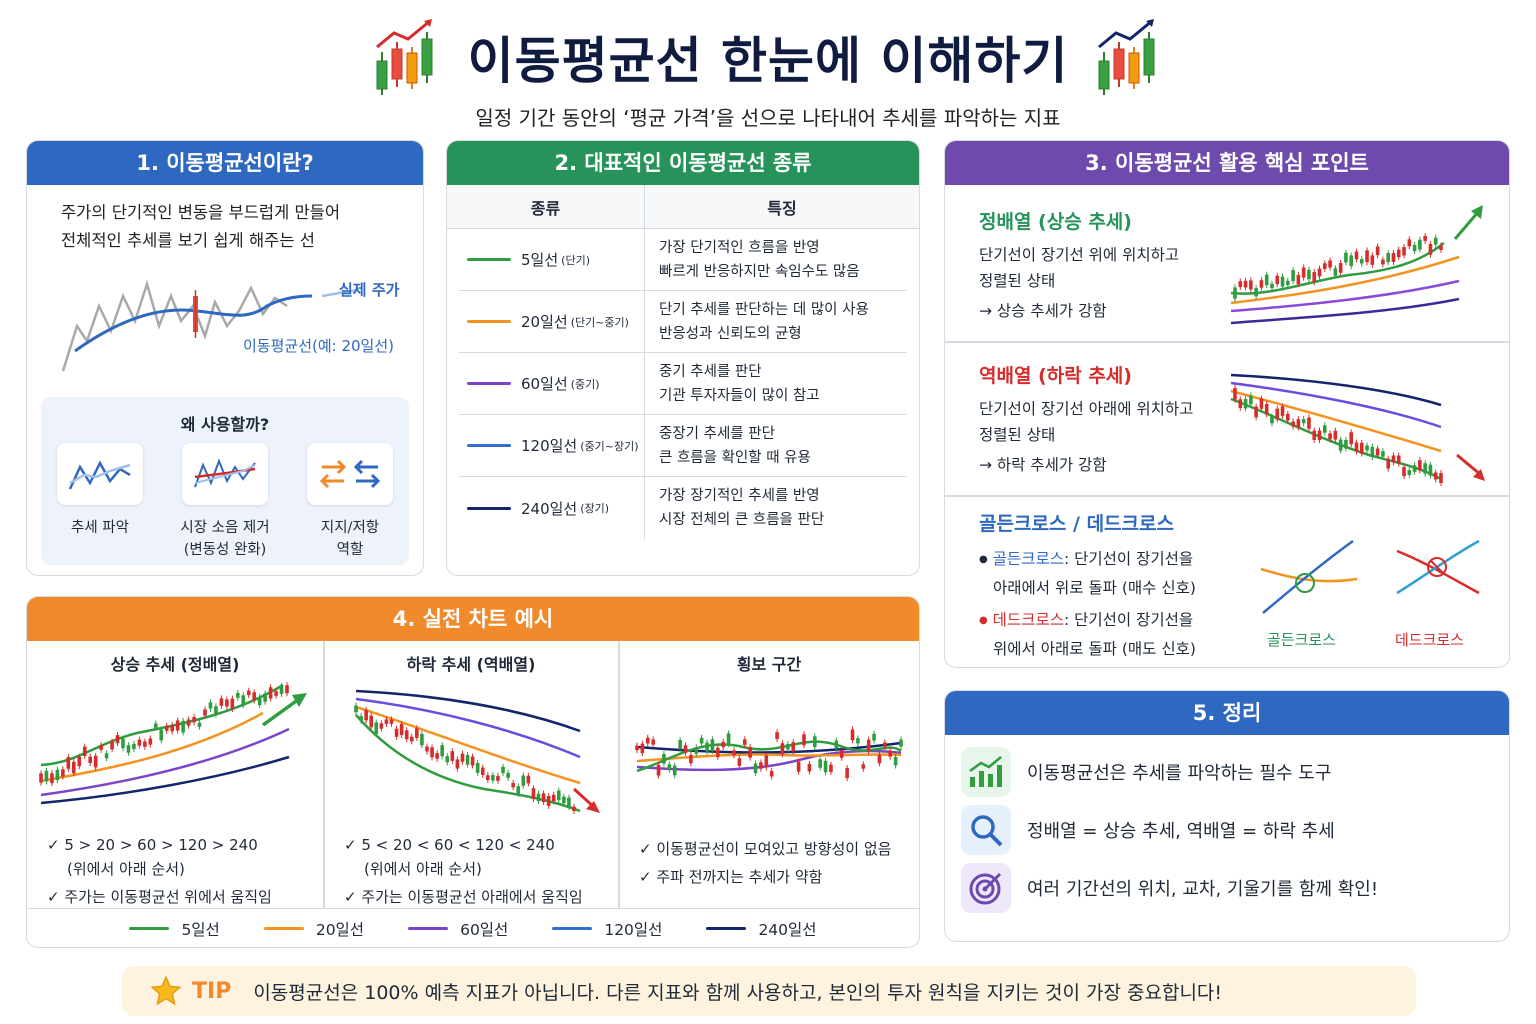 The width and height of the screenshot is (1536, 1024). Describe the element at coordinates (1028, 620) in the screenshot. I see `dead-cross-name: 데드크로스` at that location.